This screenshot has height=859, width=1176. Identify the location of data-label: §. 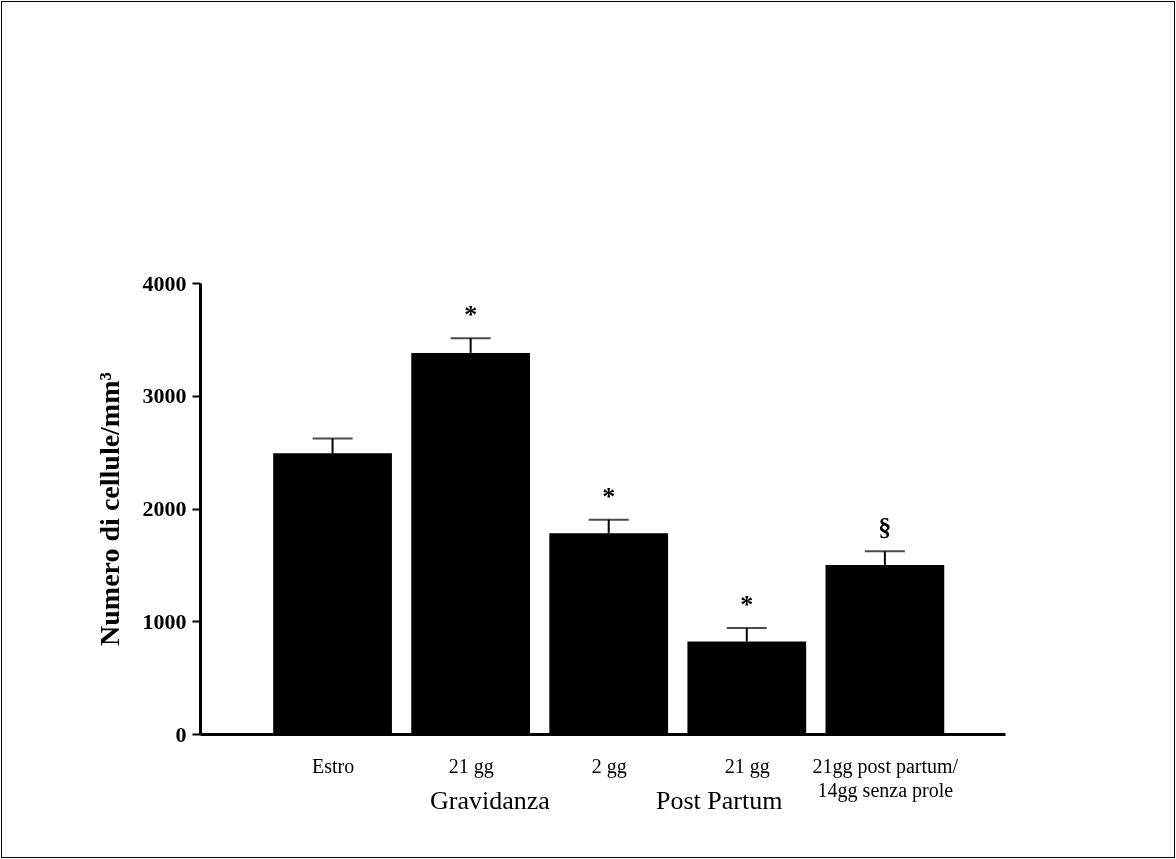
(885, 528).